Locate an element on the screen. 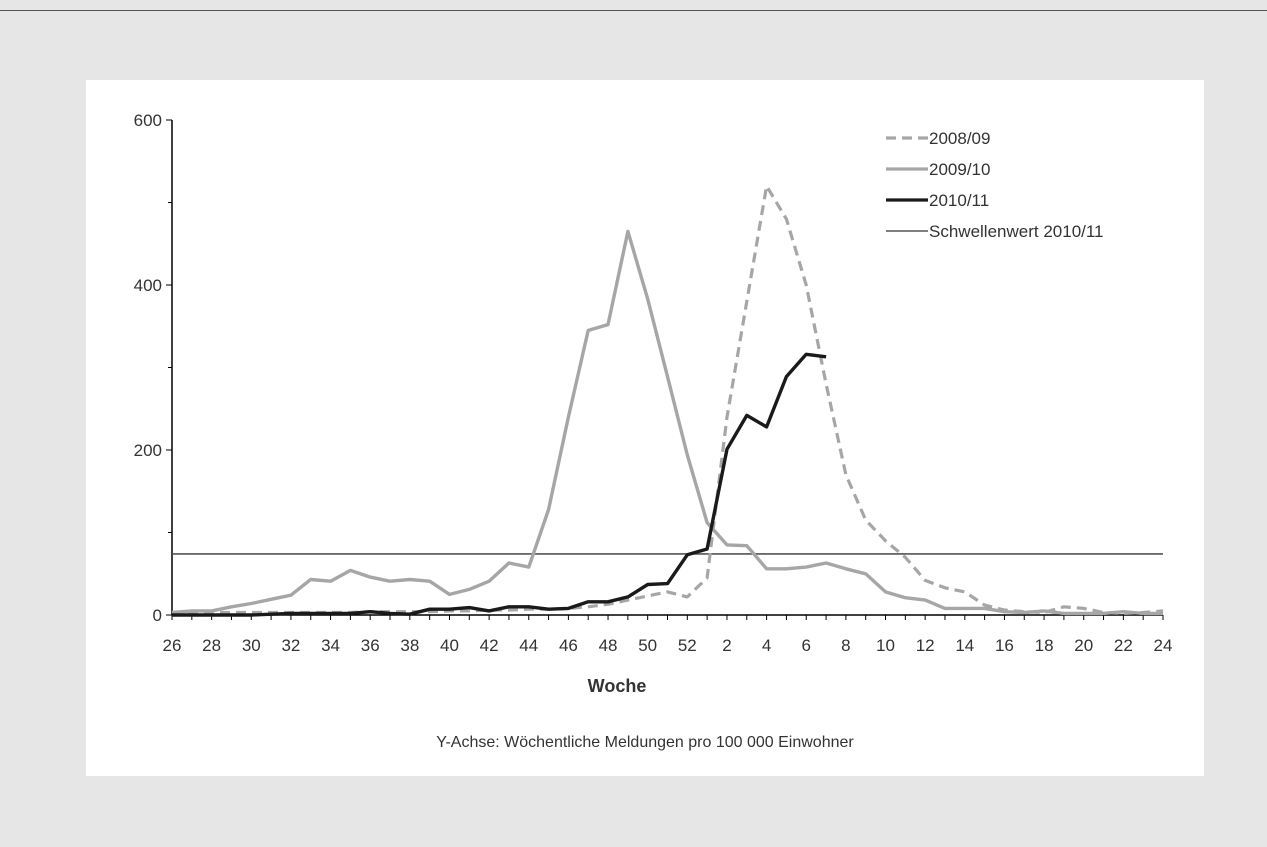 The height and width of the screenshot is (847, 1267). legend-label: 2009/10 is located at coordinates (959, 169).